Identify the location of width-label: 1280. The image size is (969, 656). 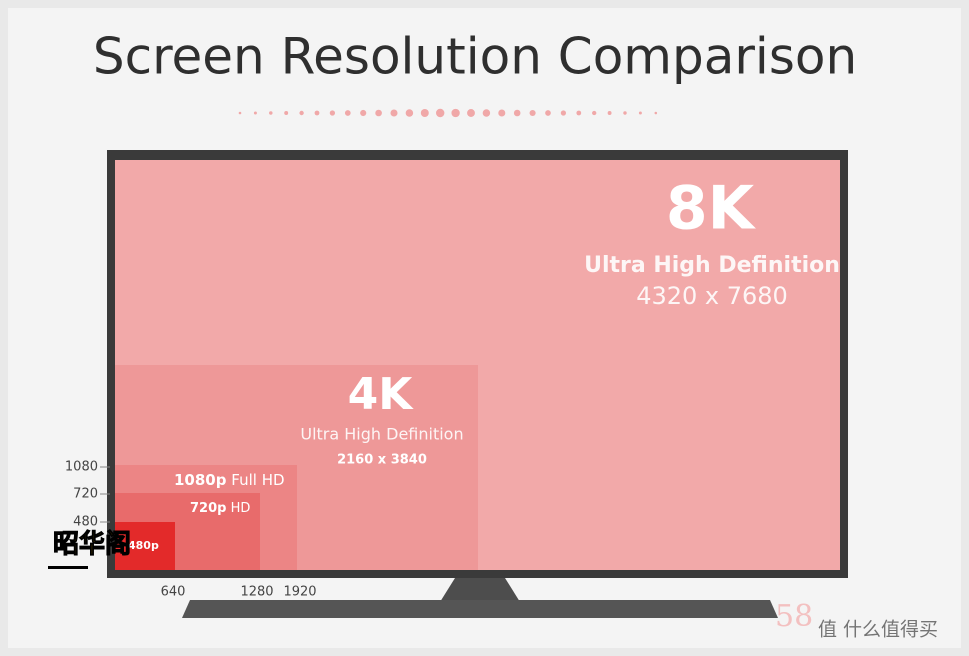
(256, 592).